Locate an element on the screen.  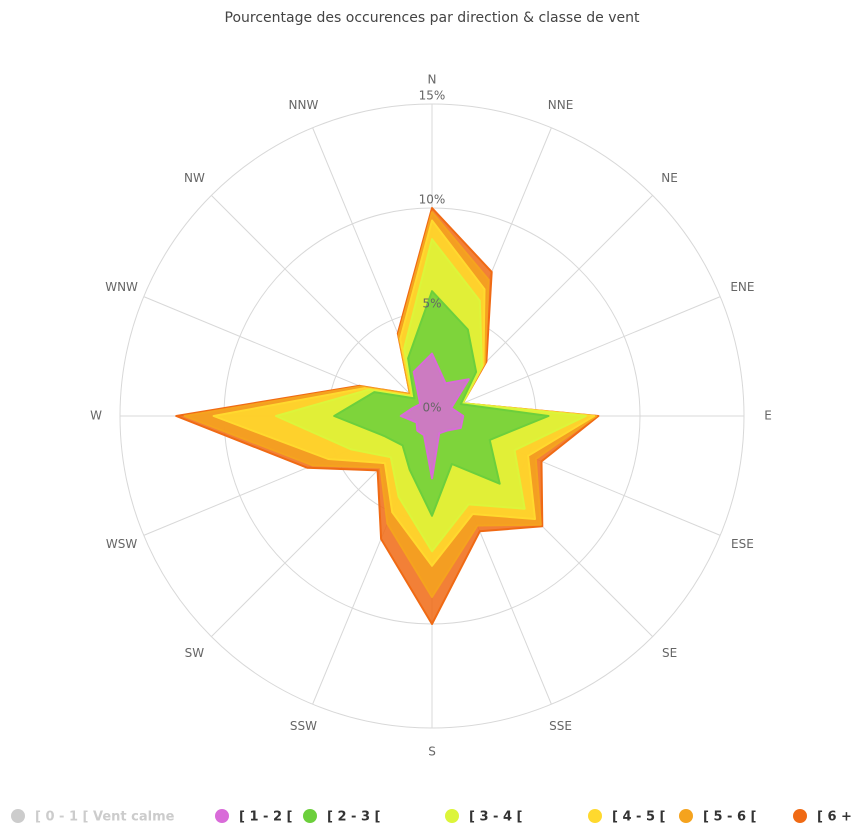
direction-label: NW is located at coordinates (194, 178).